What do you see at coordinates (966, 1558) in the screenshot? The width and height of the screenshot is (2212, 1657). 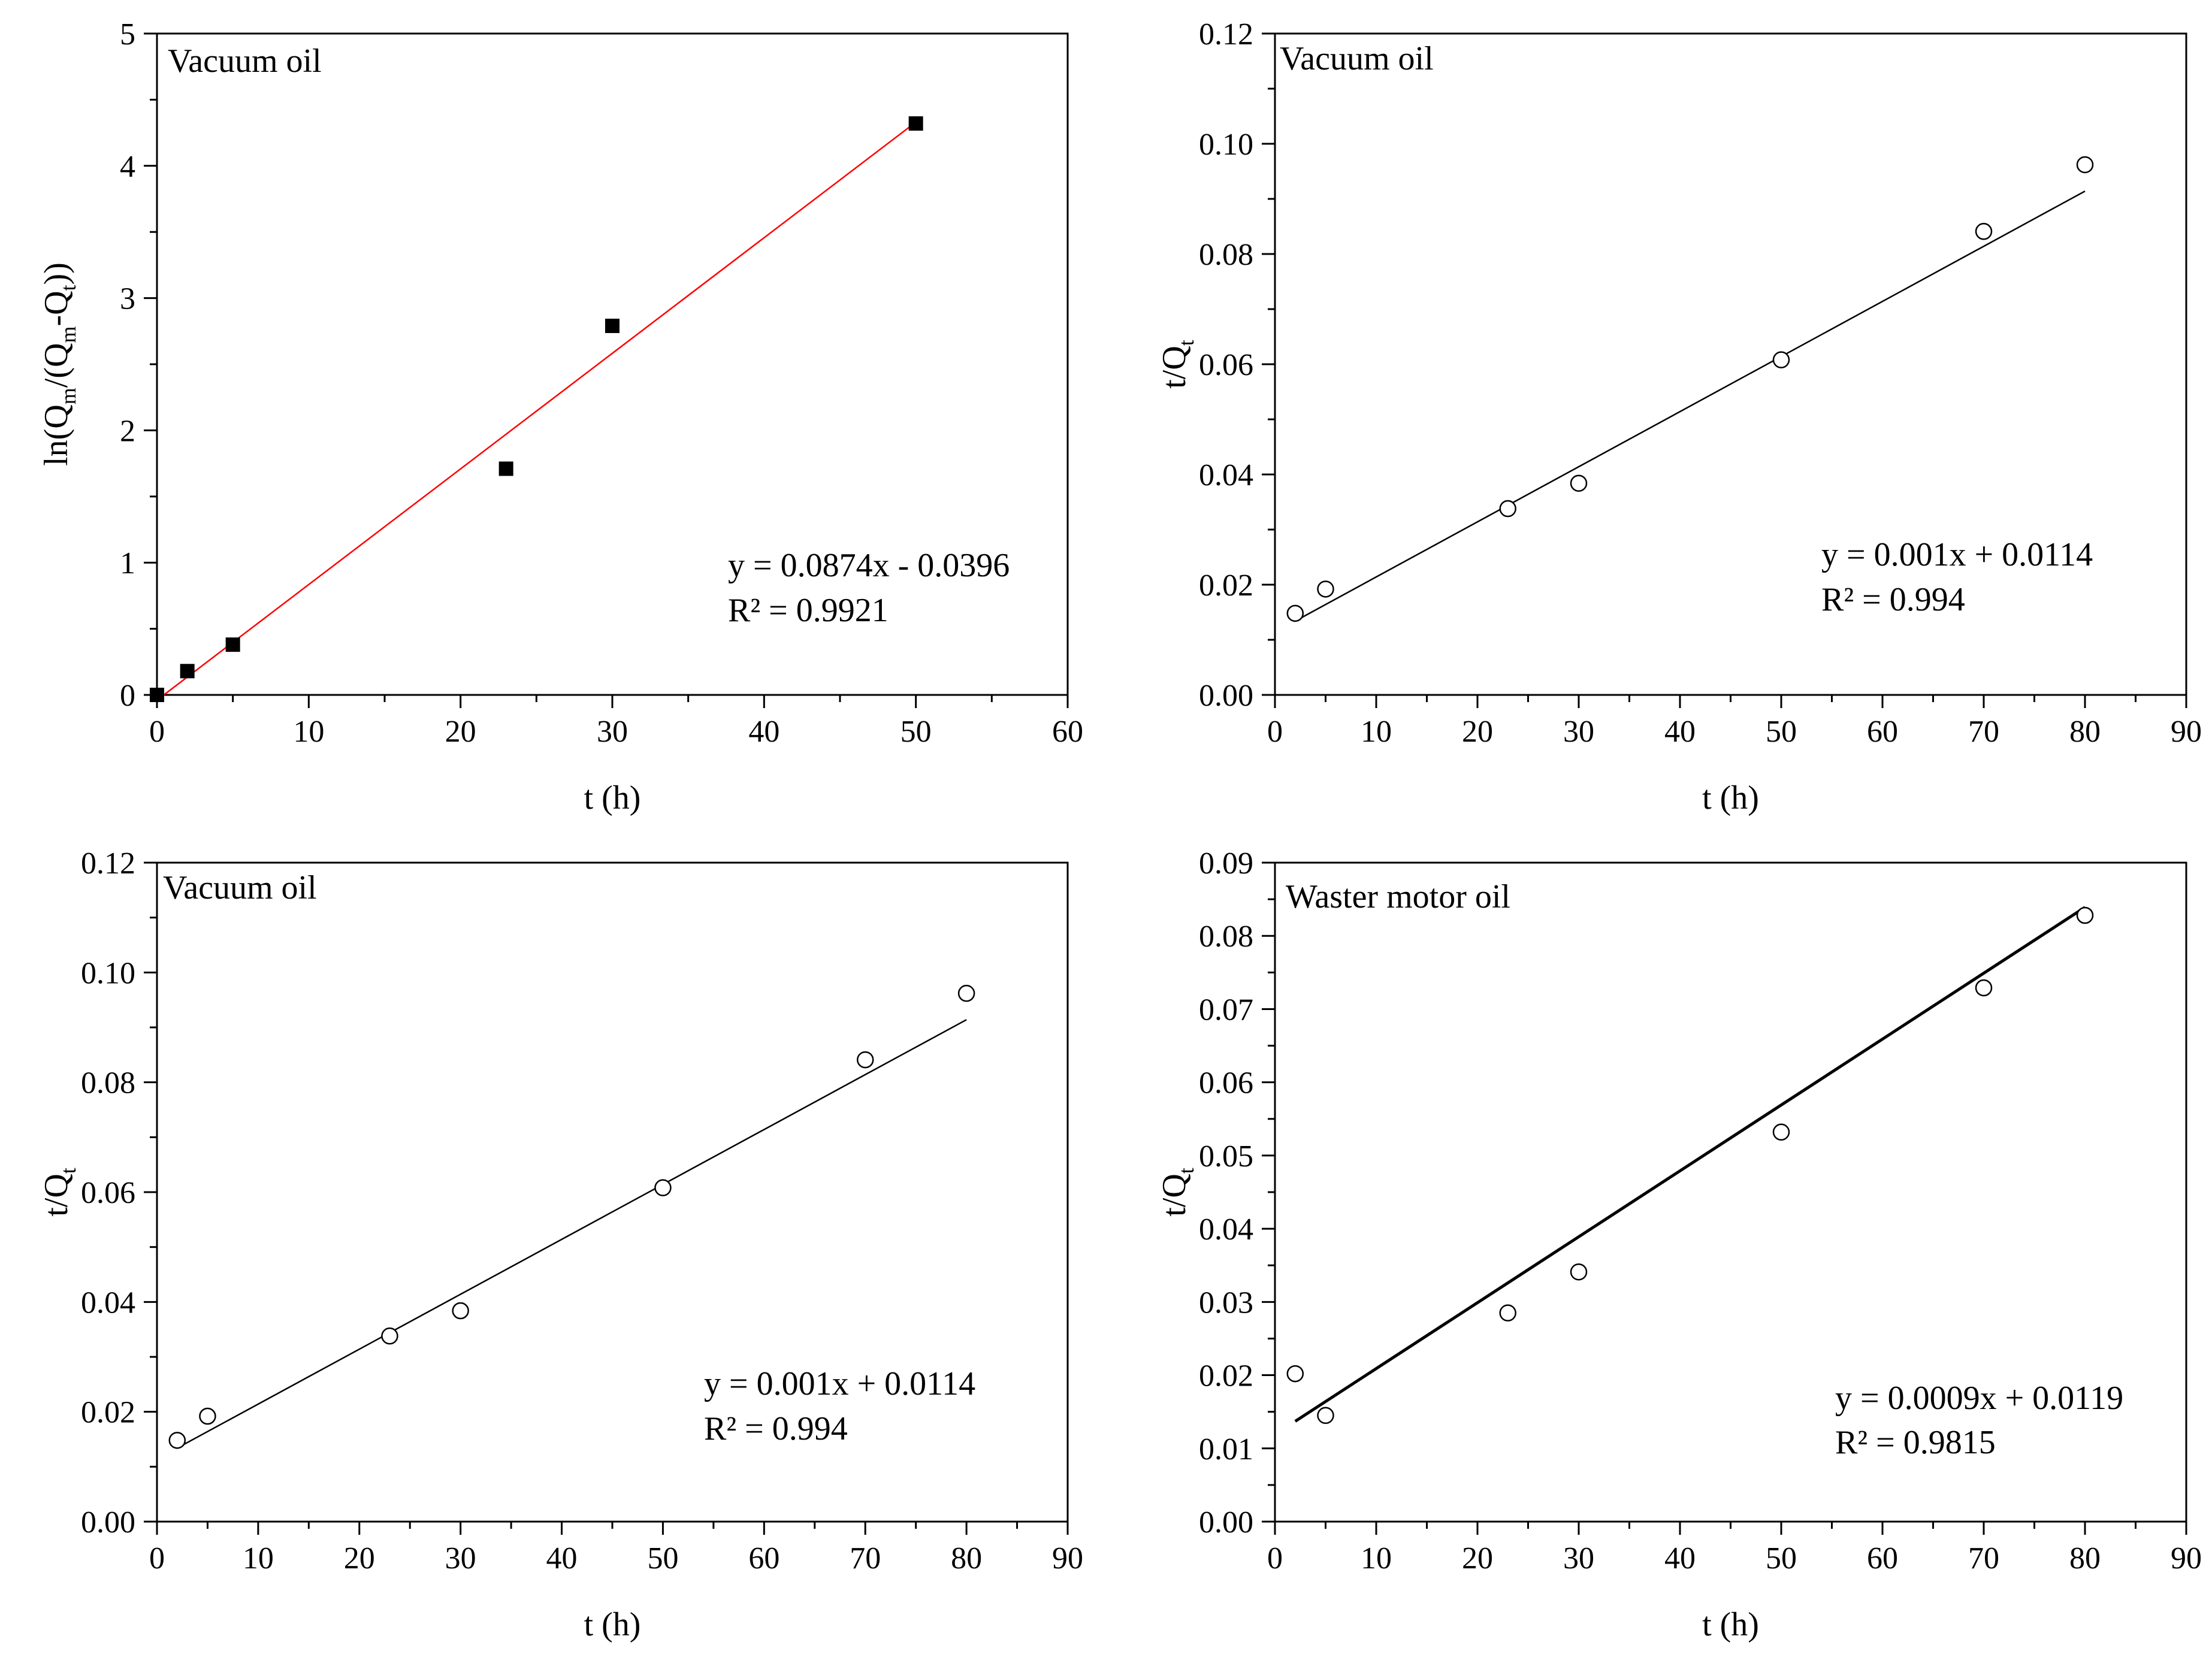 I see `x-tick-label: 80` at bounding box center [966, 1558].